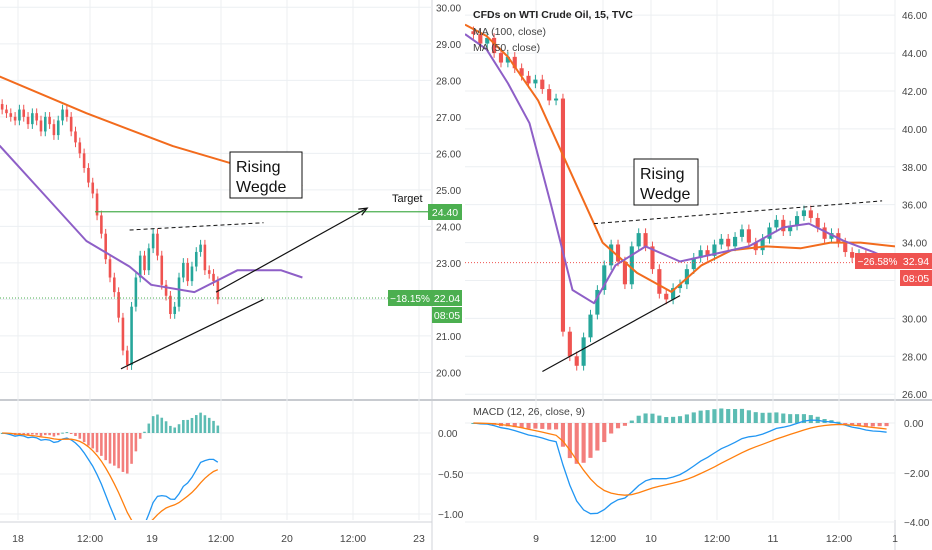  What do you see at coordinates (680, 461) in the screenshot?
I see `right-macd-pane` at bounding box center [680, 461].